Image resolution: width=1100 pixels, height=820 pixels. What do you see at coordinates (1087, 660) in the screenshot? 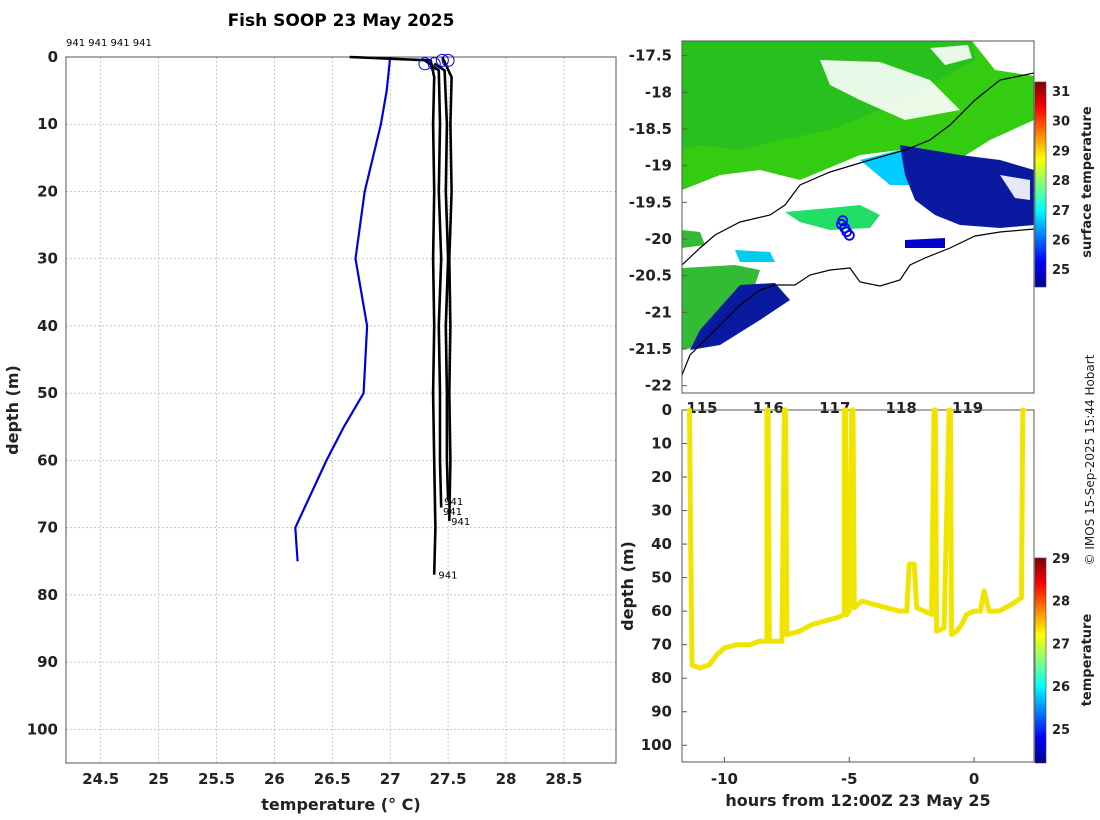
I see `time-depth-colorbar-label: temperature` at bounding box center [1087, 660].